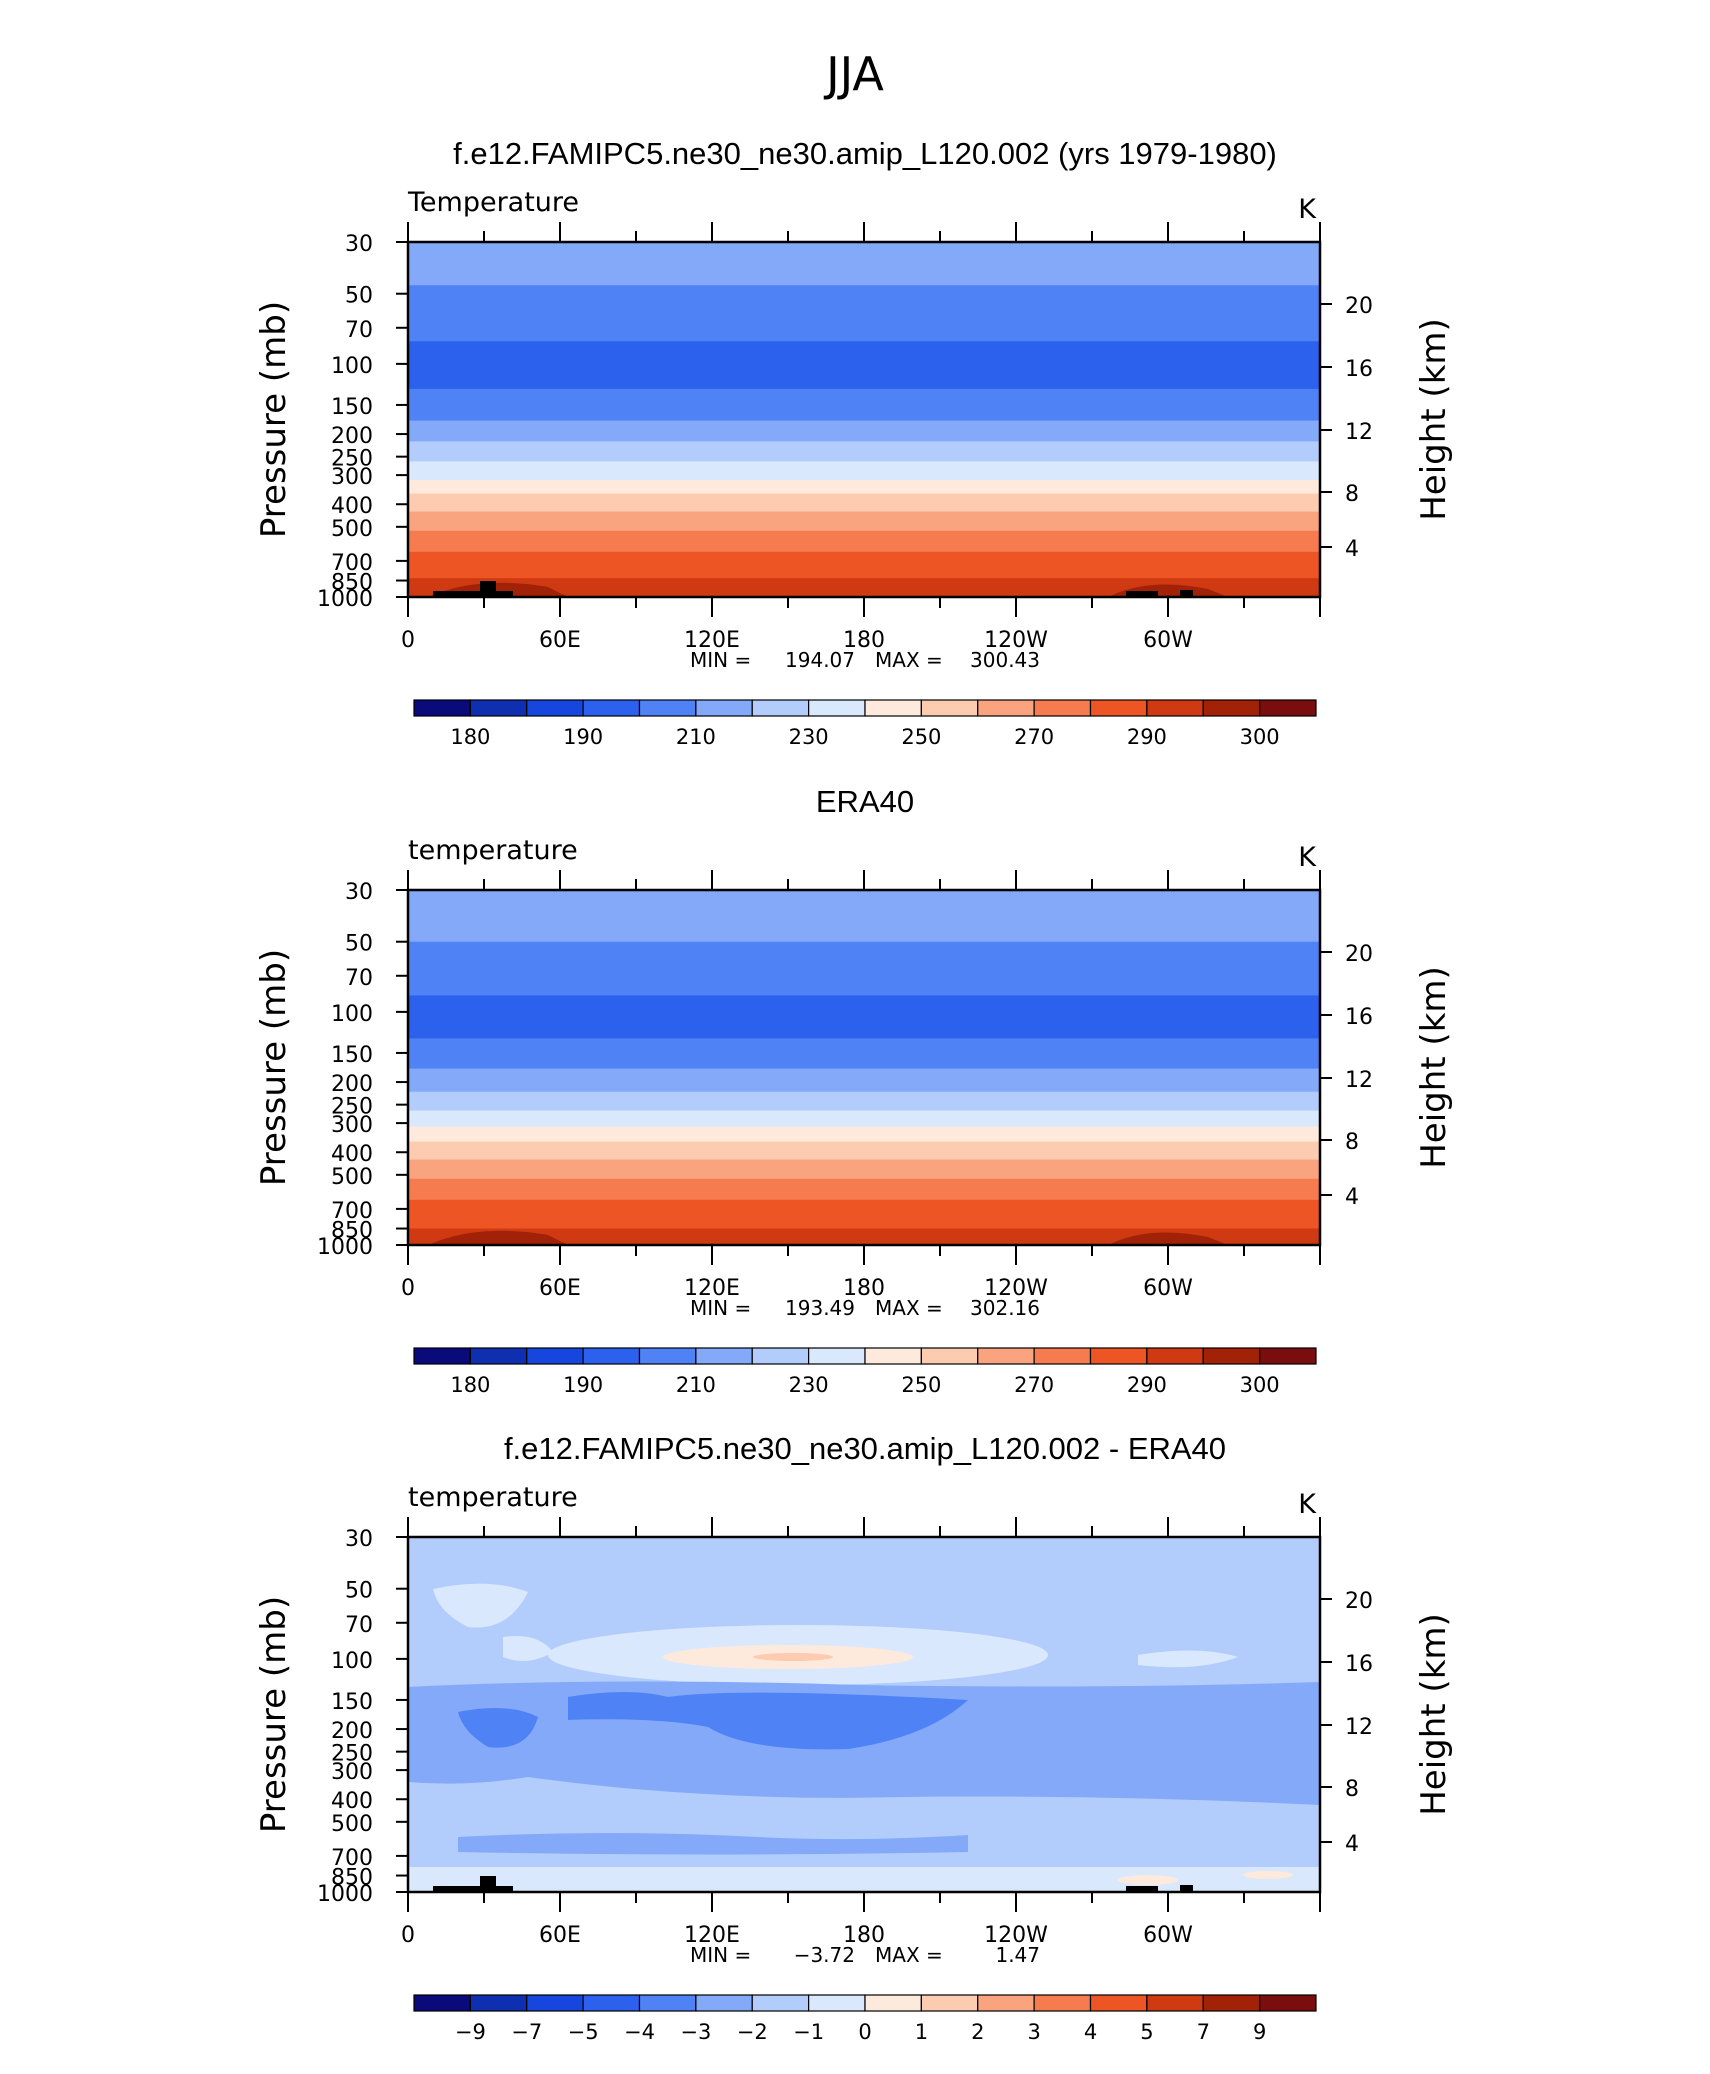  Describe the element at coordinates (1034, 1385) in the screenshot. I see `colorbar-label: 270` at that location.